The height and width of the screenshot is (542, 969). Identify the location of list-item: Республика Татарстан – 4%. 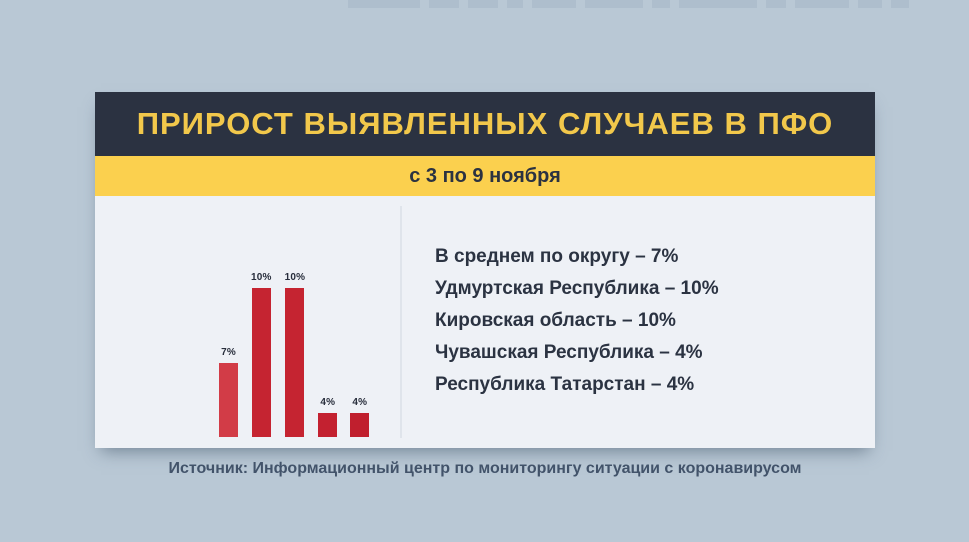
(565, 384).